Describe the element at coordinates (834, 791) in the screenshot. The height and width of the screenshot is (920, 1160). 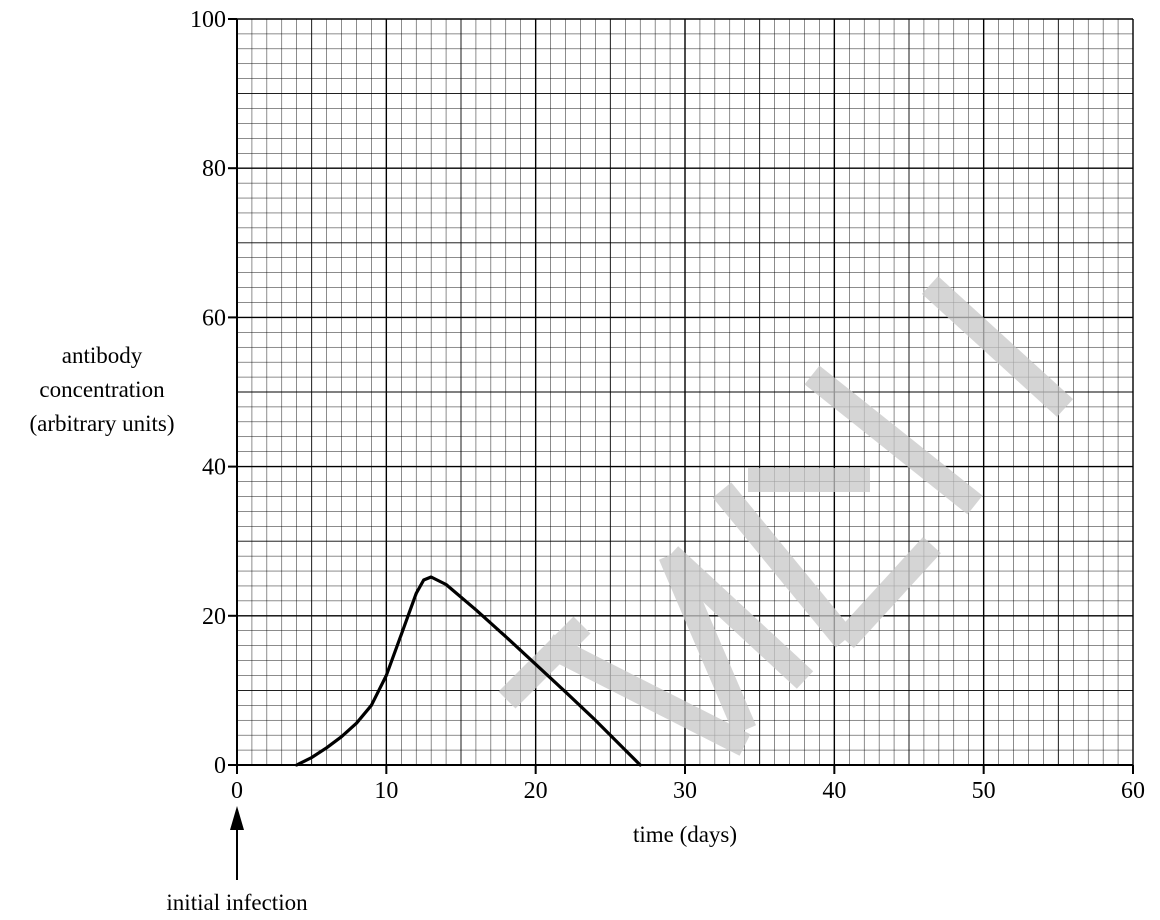
I see `x-tick-label: 40` at that location.